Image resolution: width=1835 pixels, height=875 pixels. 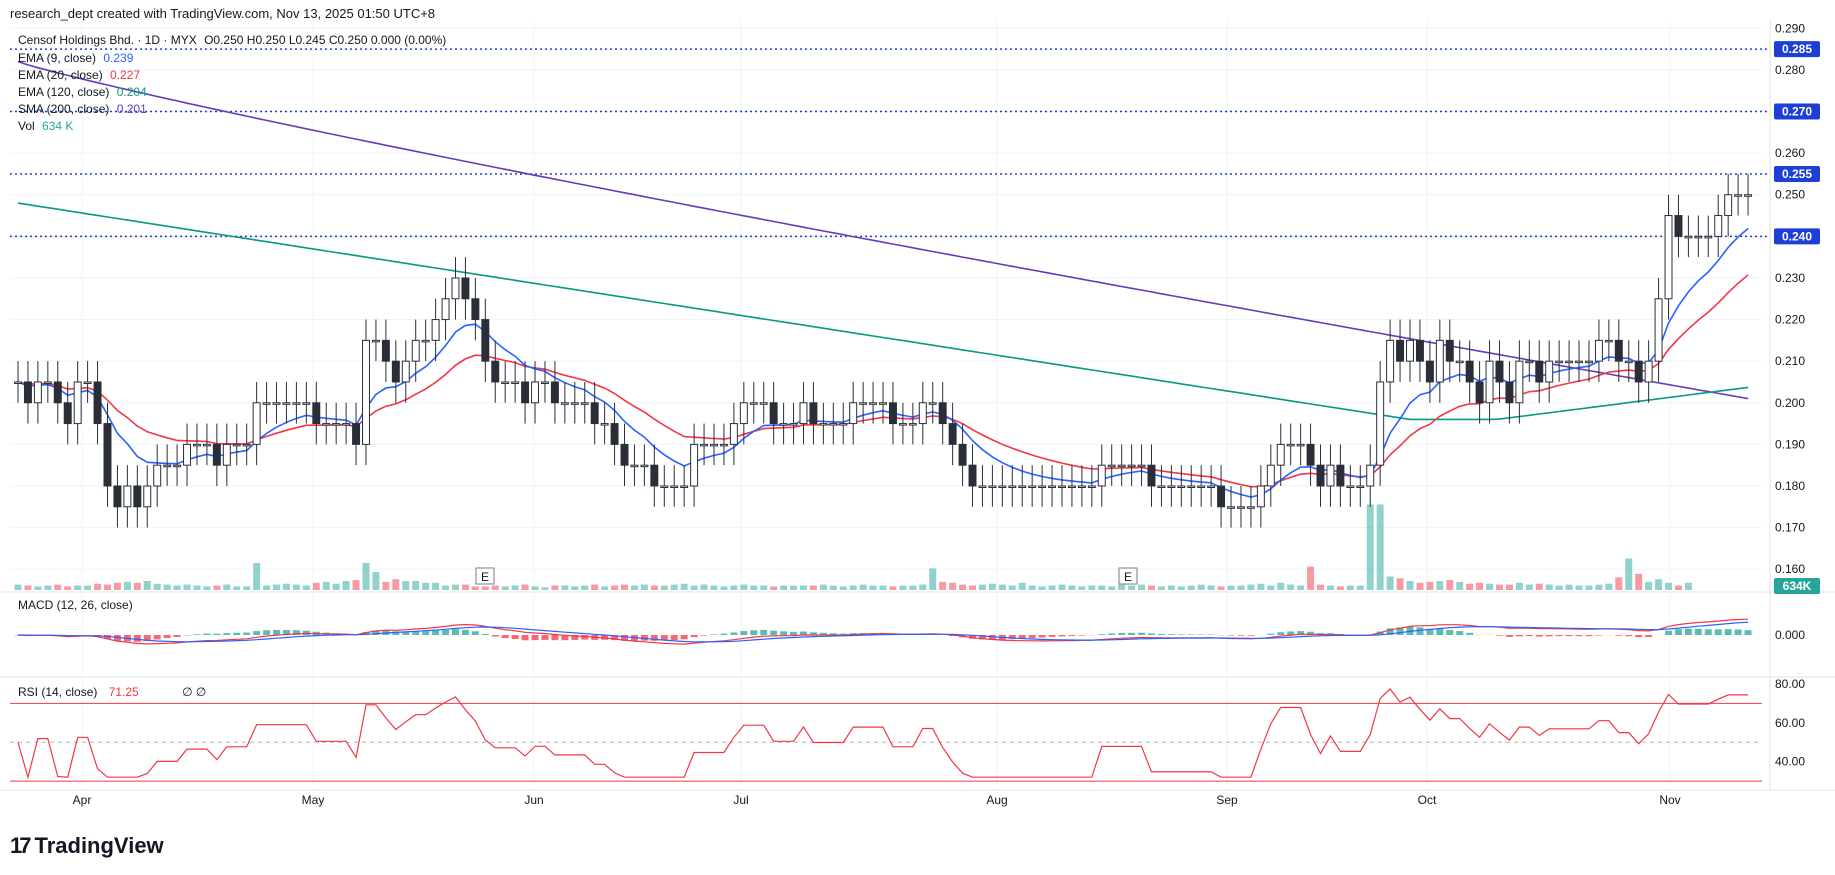 I want to click on legend-ema9: EMA (9, close) 0.239, so click(x=75, y=58).